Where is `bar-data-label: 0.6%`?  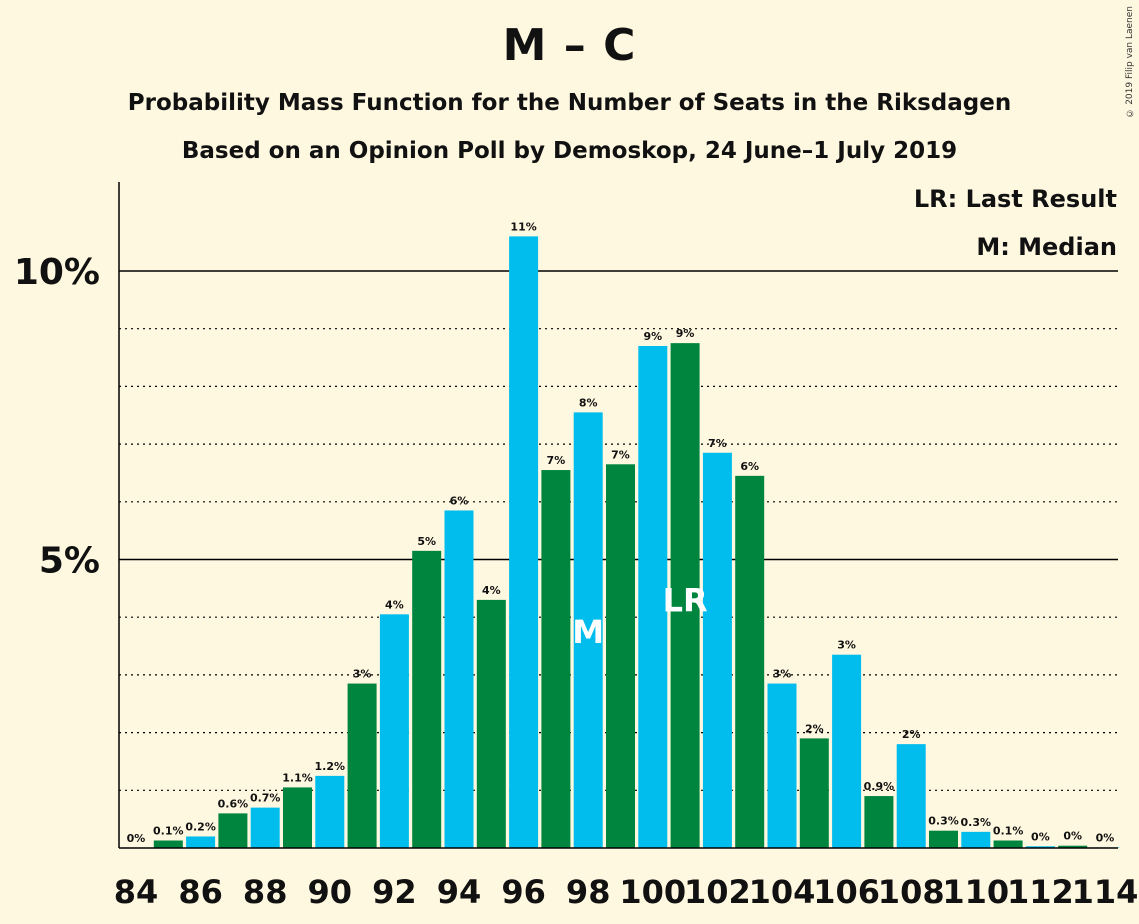
bar-data-label: 0.6% is located at coordinates (233, 803).